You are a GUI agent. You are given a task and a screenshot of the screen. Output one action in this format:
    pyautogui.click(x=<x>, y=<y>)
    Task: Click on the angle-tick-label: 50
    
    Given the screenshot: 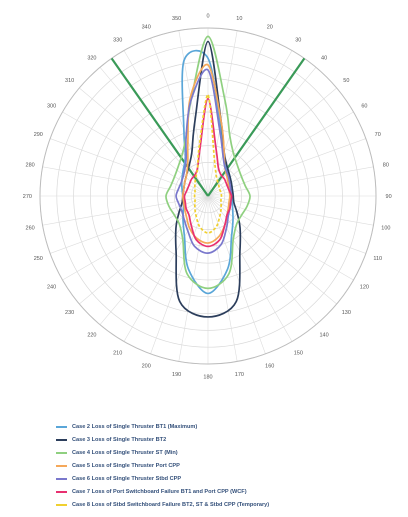 What is the action you would take?
    pyautogui.click(x=346, y=81)
    